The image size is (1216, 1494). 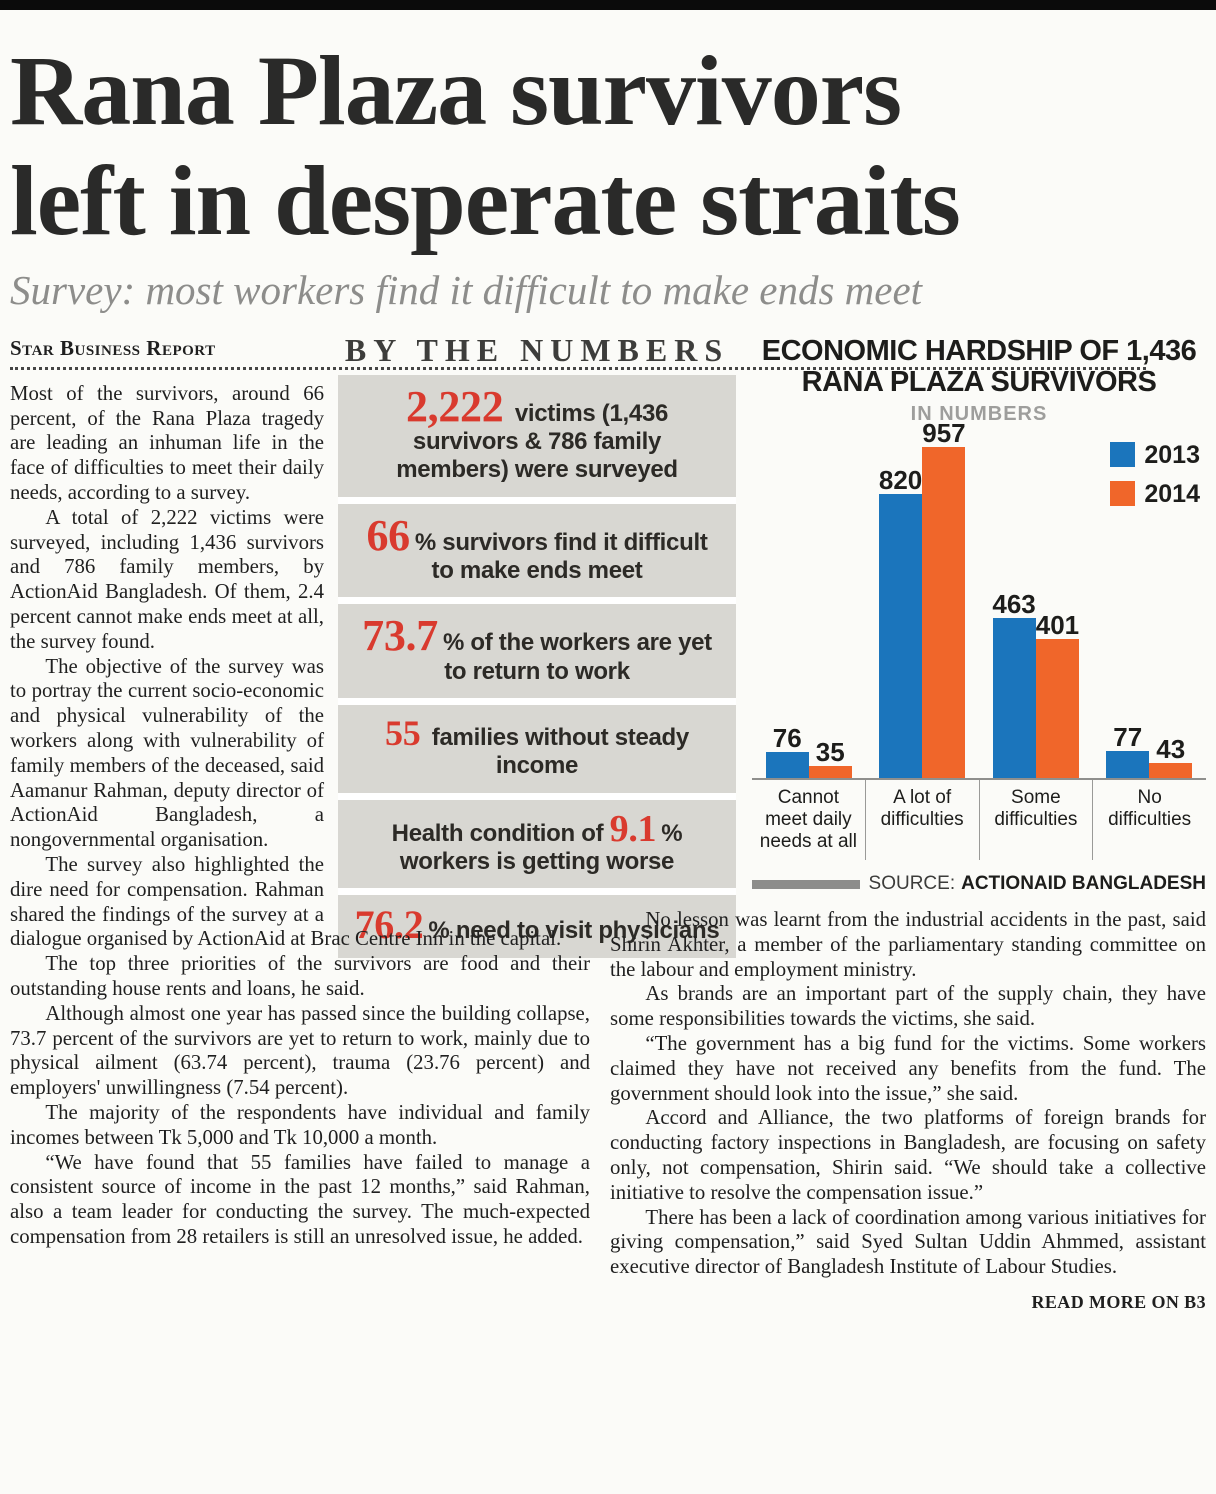 I want to click on bar-group: 76 35, so click(x=809, y=750).